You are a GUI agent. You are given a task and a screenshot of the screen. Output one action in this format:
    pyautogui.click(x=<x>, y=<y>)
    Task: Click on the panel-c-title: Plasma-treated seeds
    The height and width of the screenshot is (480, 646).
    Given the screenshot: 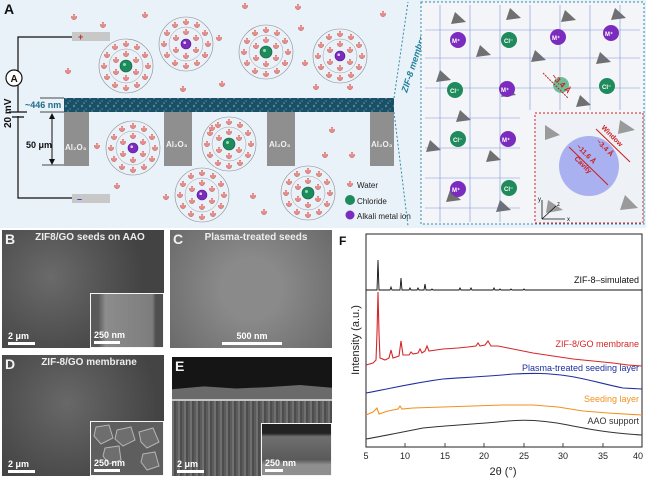 What is the action you would take?
    pyautogui.click(x=256, y=237)
    